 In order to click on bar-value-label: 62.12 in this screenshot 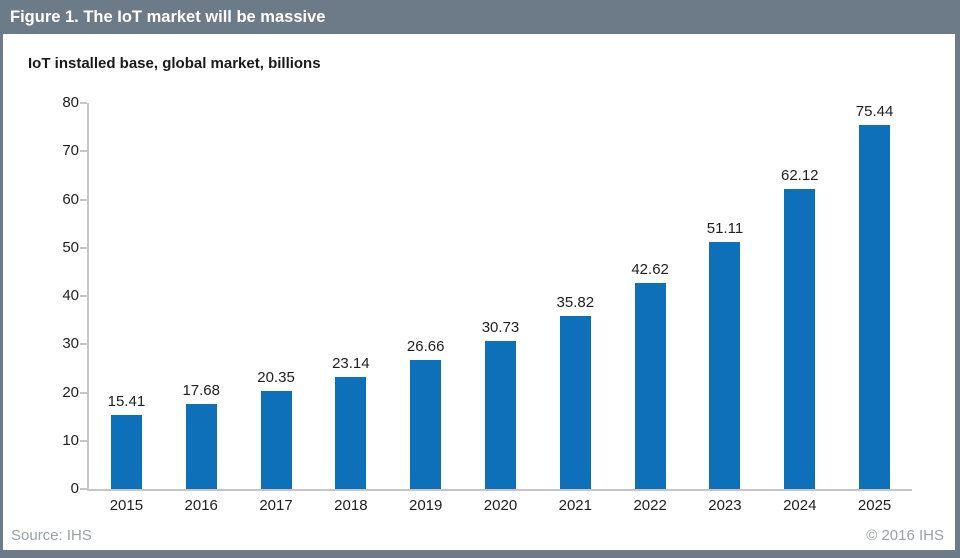, I will do `click(799, 176)`.